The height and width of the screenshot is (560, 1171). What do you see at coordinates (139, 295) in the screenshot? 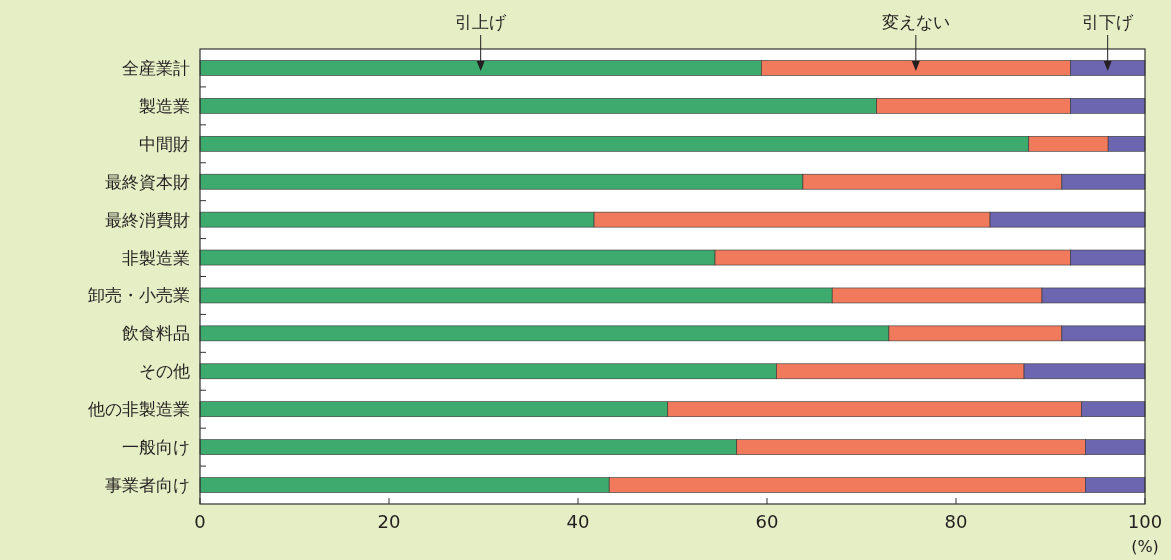
I see `y-tick-label: 卸売・小売業` at bounding box center [139, 295].